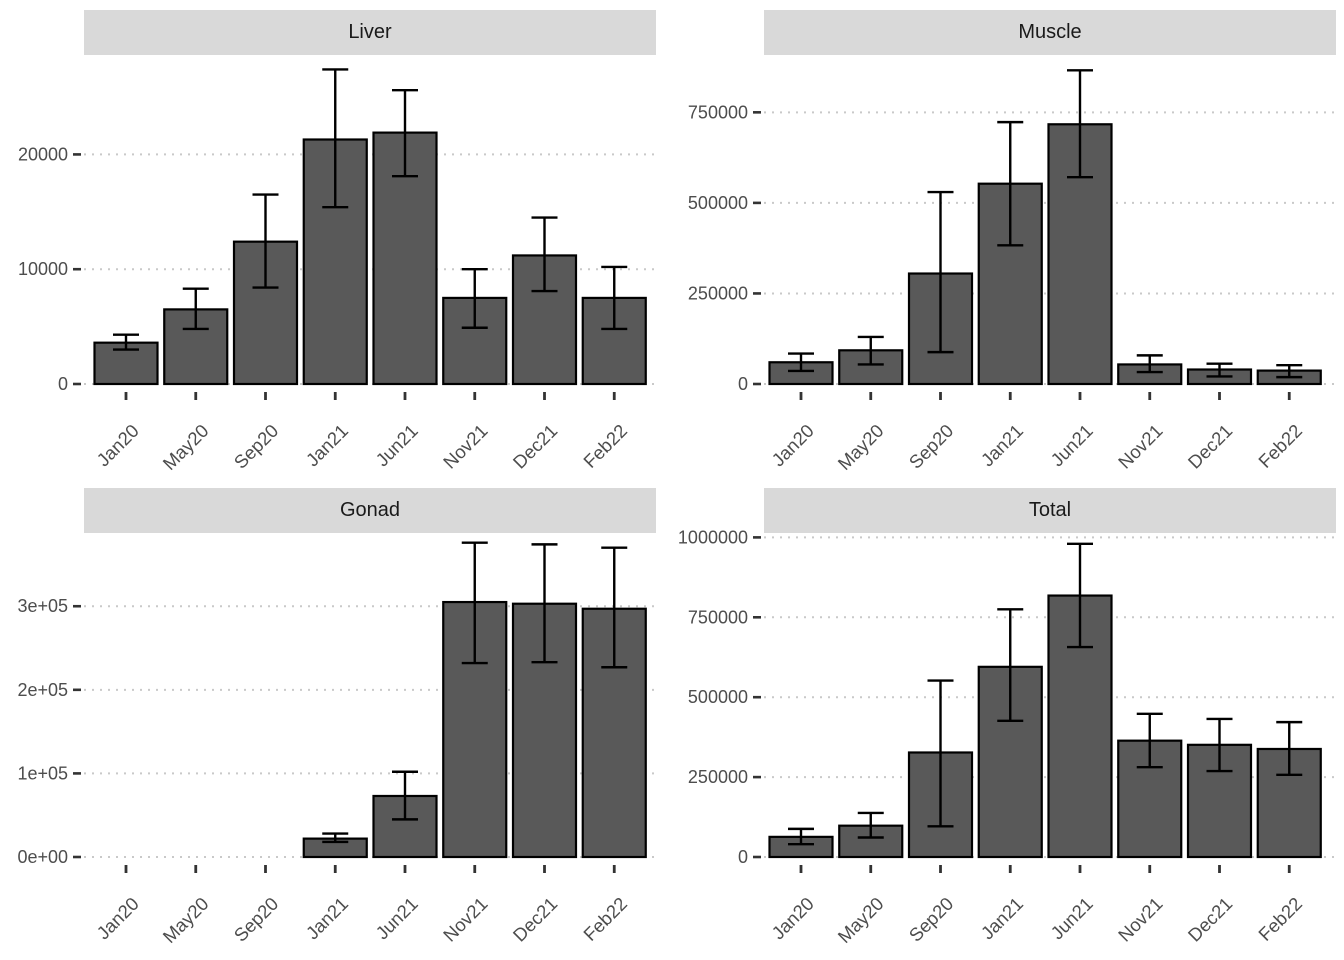  What do you see at coordinates (185, 920) in the screenshot?
I see `x-tick-label-gonad-May20: May20` at bounding box center [185, 920].